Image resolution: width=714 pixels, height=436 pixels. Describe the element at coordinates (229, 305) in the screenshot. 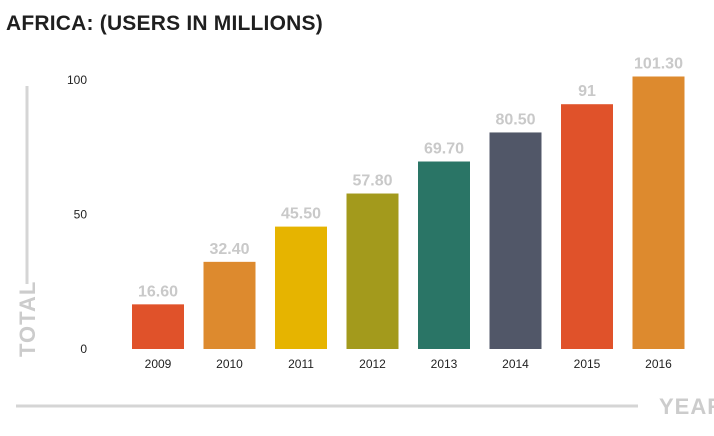

I see `bar-2010` at that location.